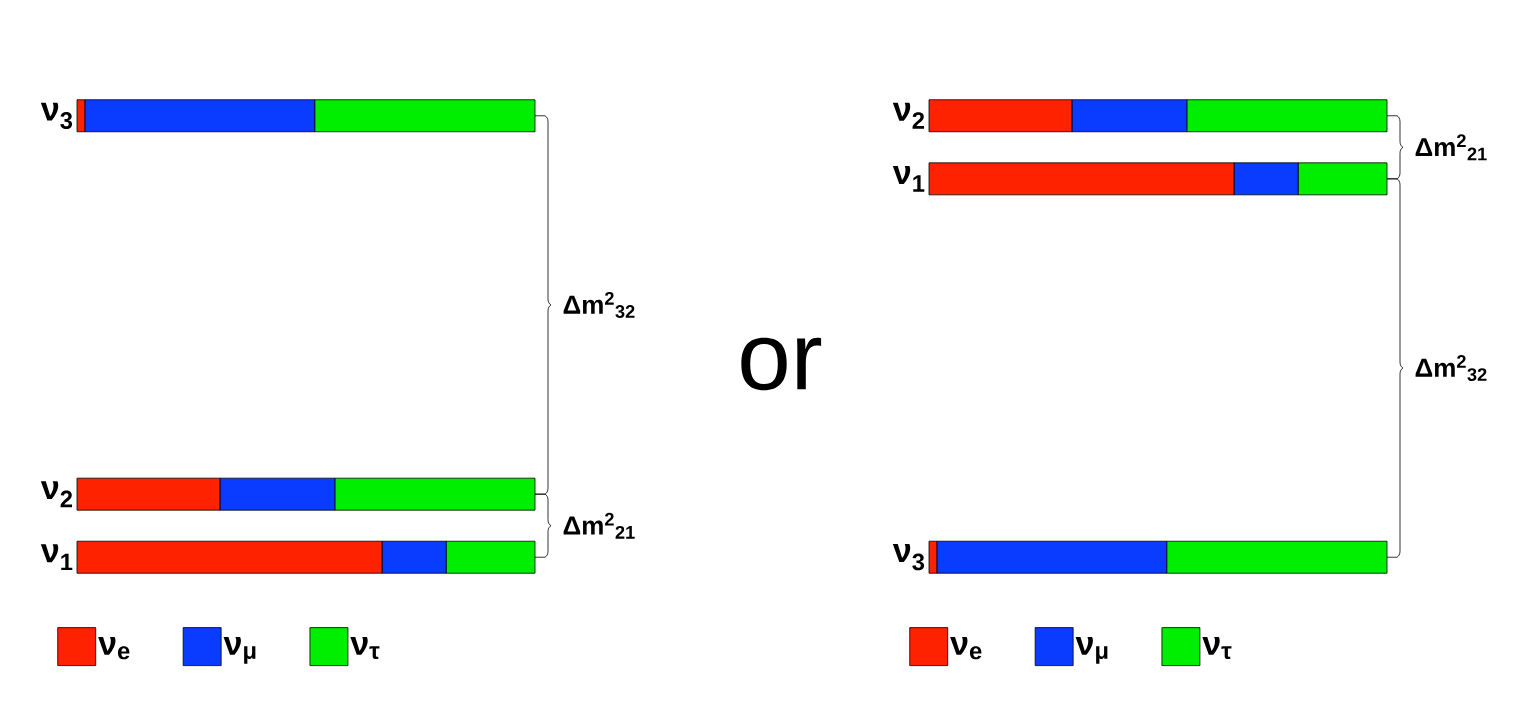 This screenshot has width=1513, height=714. Describe the element at coordinates (781, 364) in the screenshot. I see `text: or` at that location.